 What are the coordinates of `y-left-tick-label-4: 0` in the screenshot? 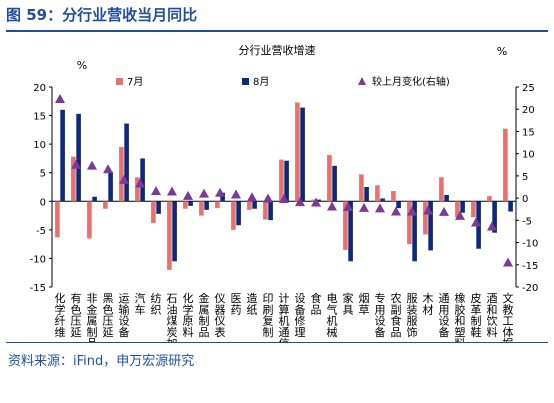 It's located at (43, 202).